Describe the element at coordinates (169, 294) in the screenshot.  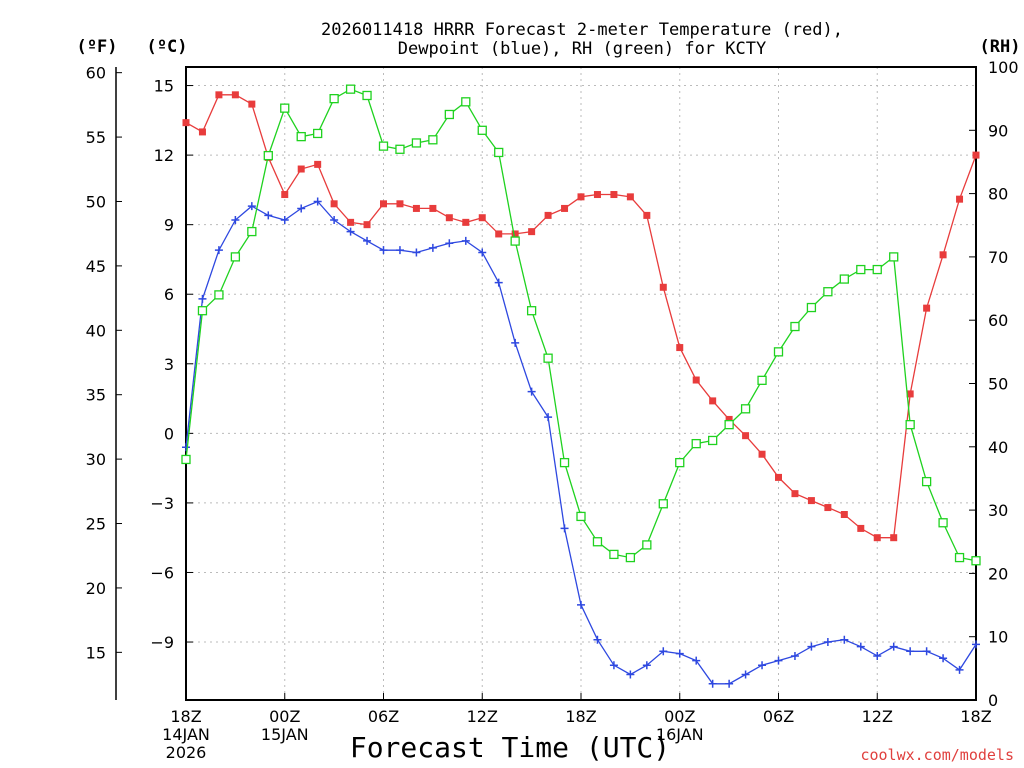
I see `celsius-tick-label: 6` at that location.